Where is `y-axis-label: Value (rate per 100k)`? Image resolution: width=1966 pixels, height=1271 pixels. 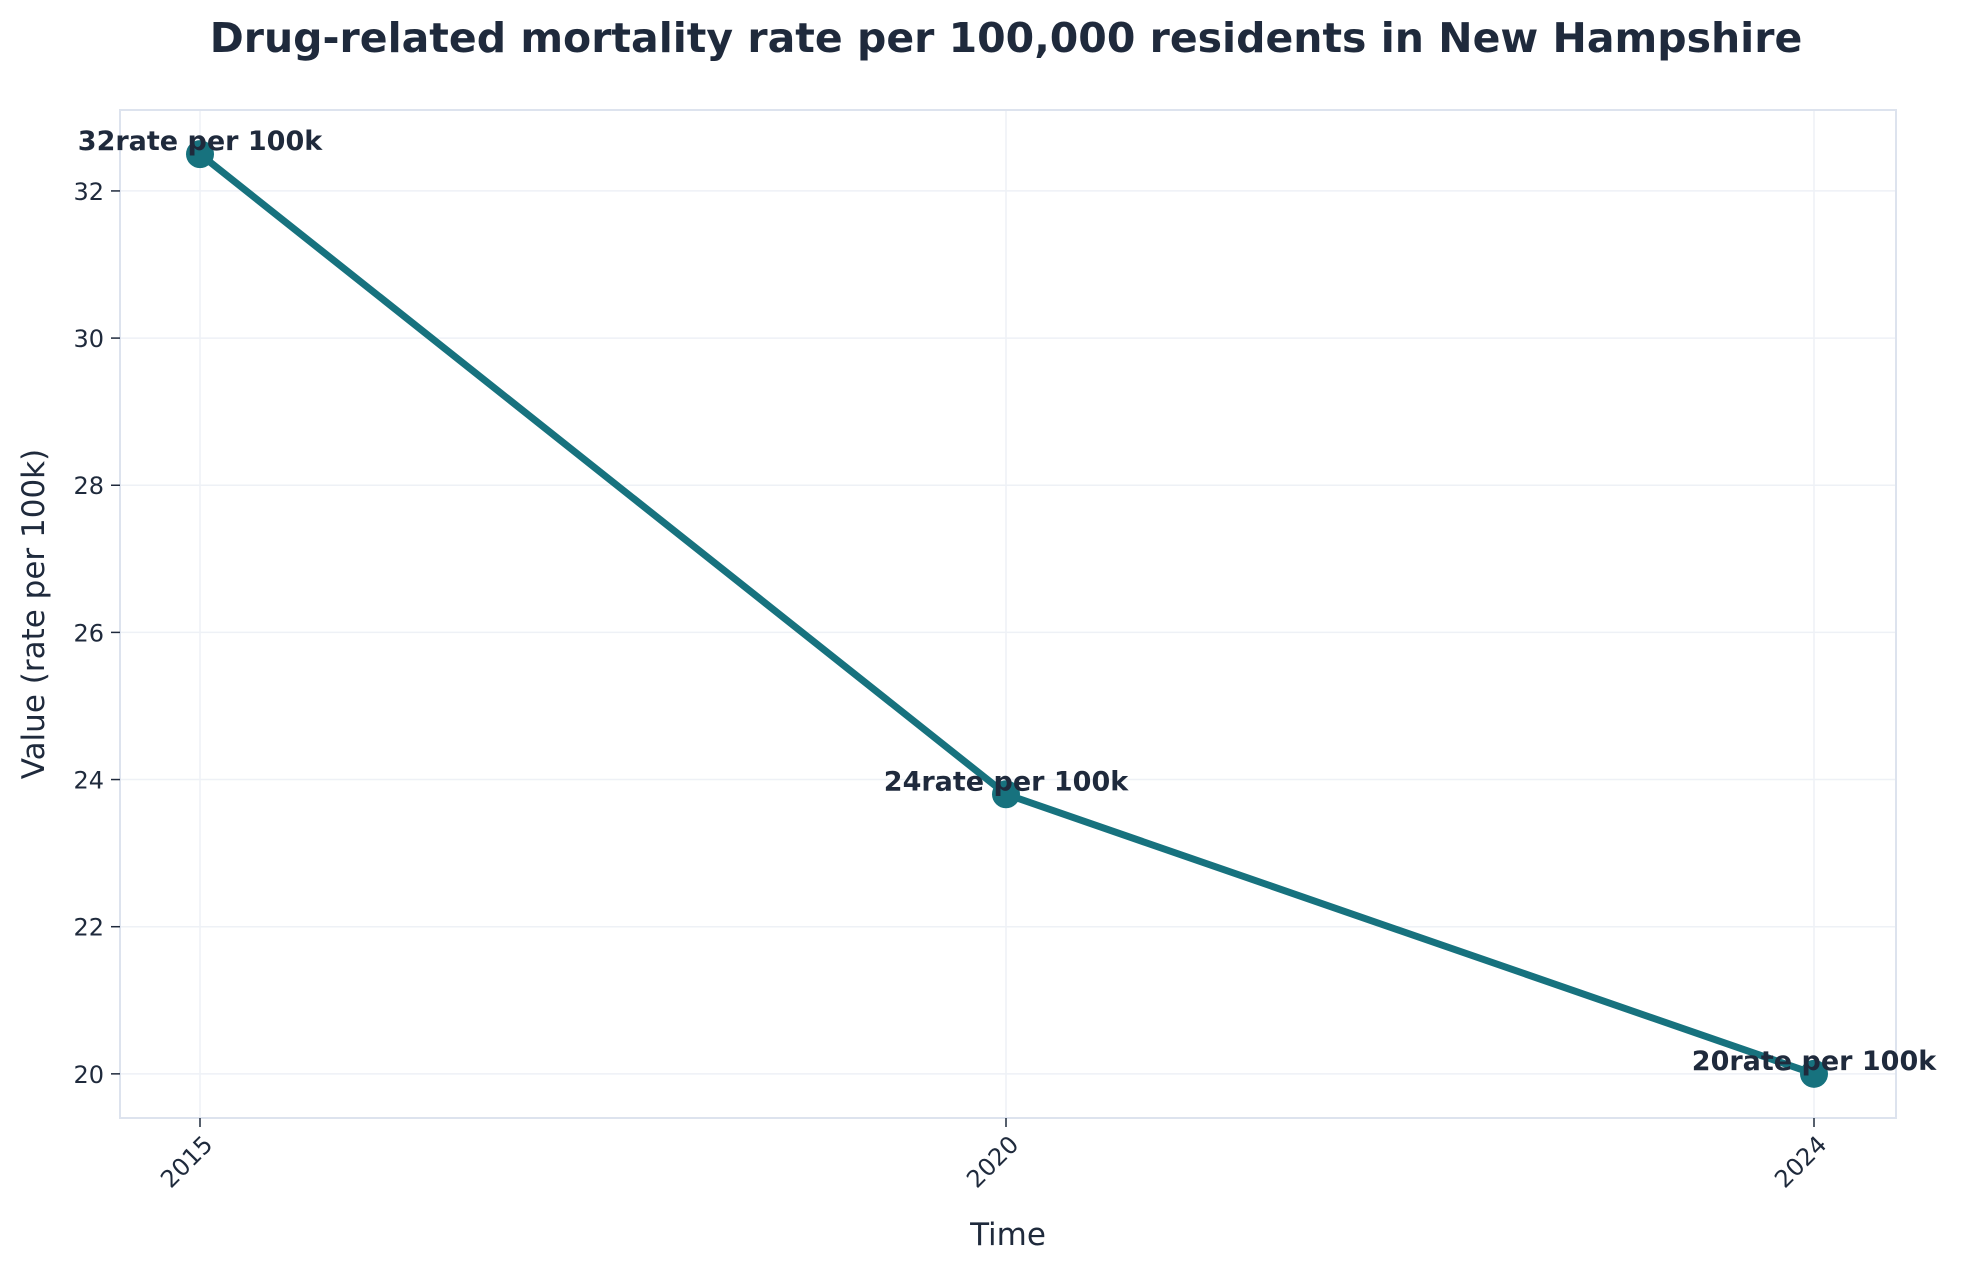 y-axis-label: Value (rate per 100k) is located at coordinates (34, 614).